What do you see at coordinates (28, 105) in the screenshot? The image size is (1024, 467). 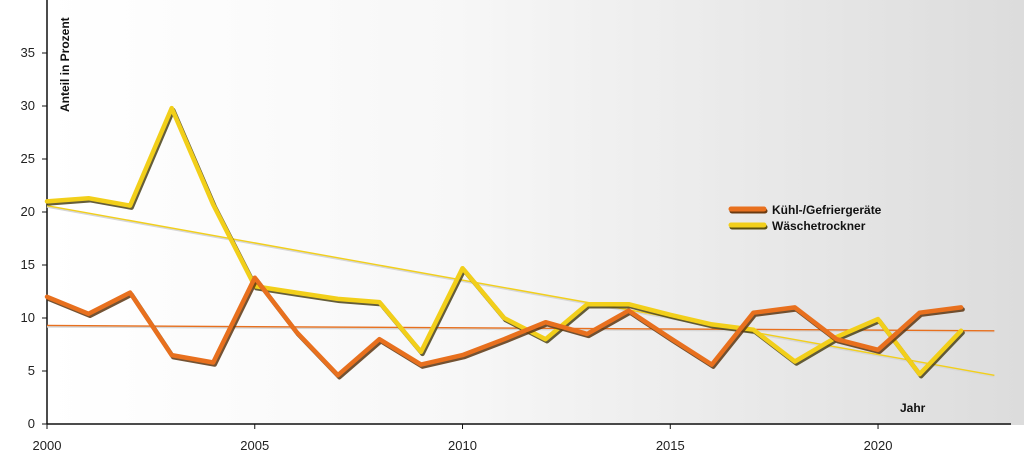 I see `y-tick-label: 30` at bounding box center [28, 105].